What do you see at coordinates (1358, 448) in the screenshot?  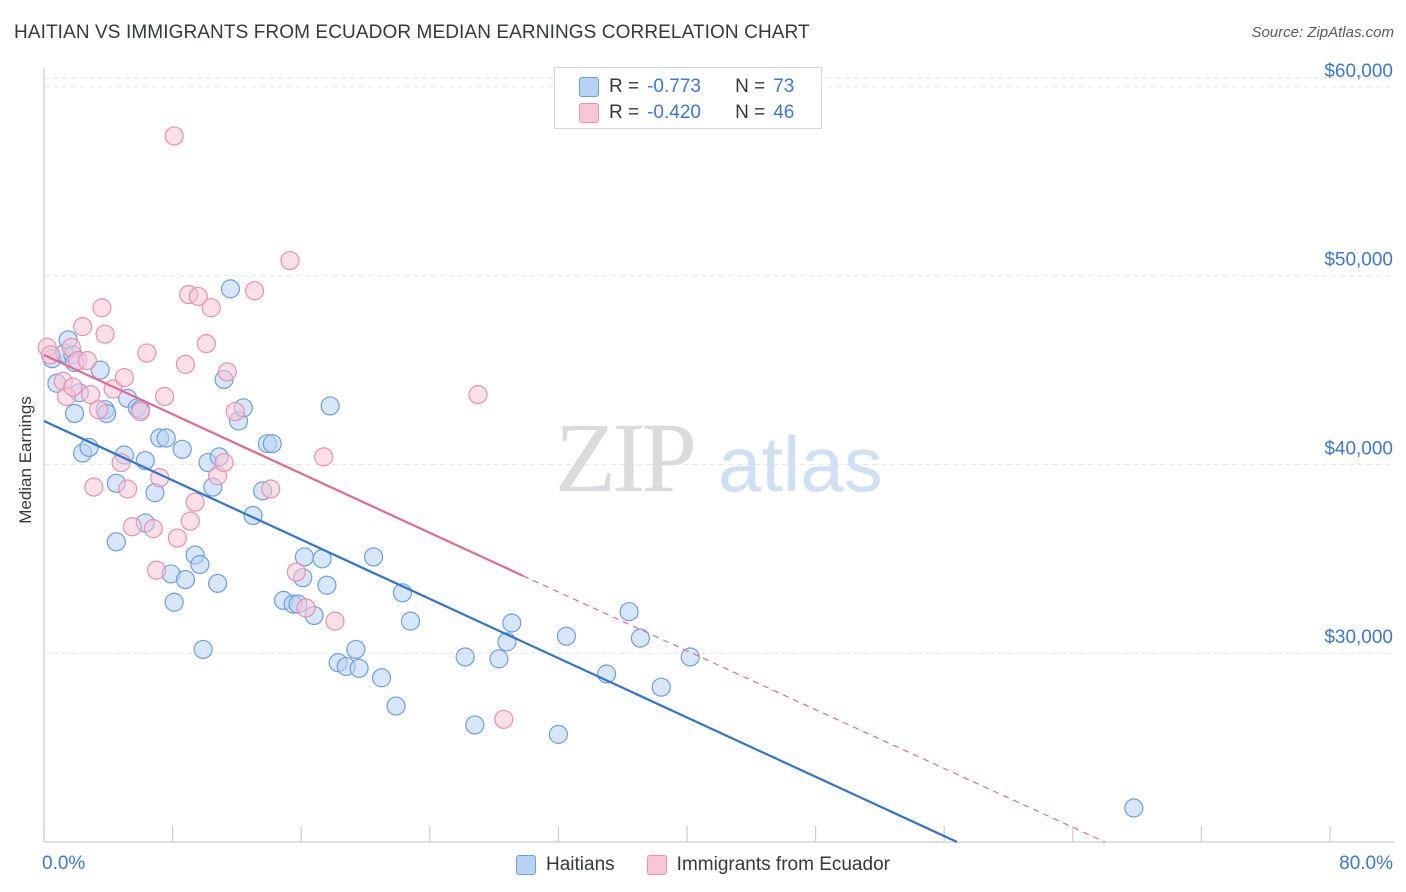 I see `y-tick-label: $40,000` at bounding box center [1358, 448].